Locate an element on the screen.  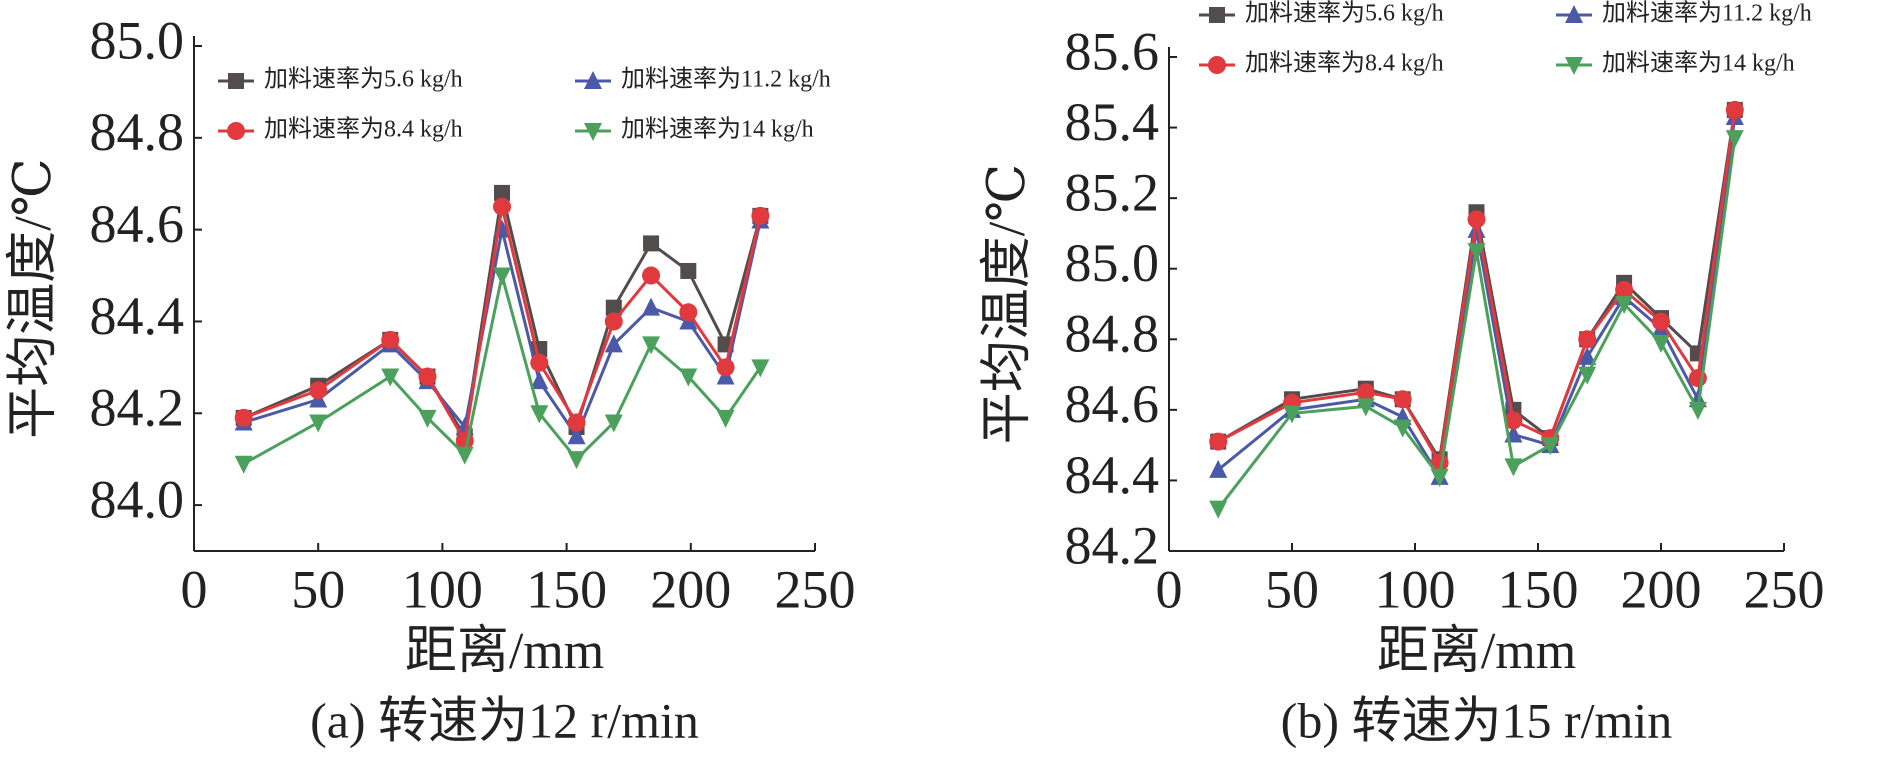
caption: (b) 转速为15 r/min is located at coordinates (1477, 720).